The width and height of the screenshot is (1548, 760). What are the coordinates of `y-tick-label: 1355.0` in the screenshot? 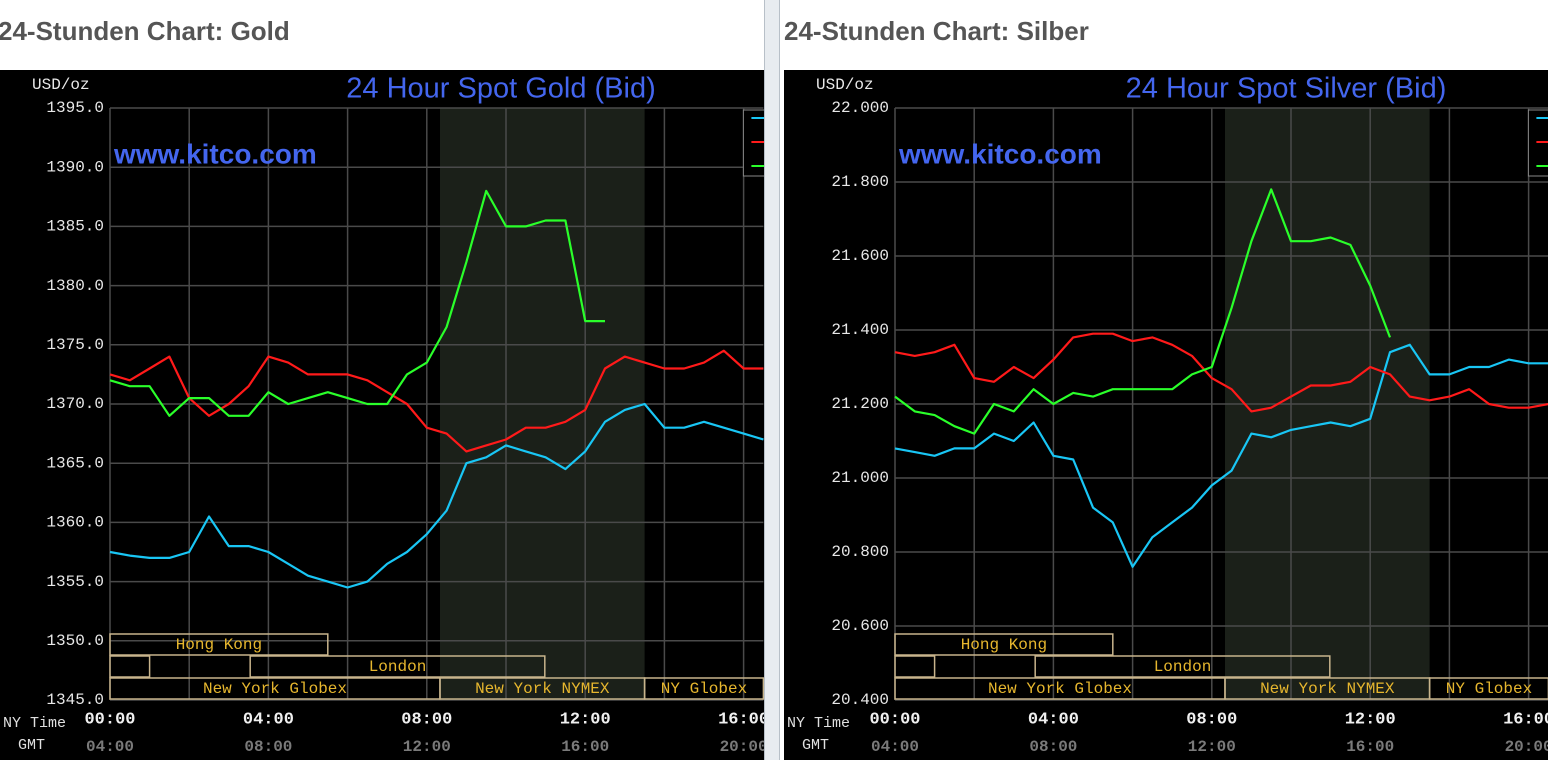 It's located at (75, 582).